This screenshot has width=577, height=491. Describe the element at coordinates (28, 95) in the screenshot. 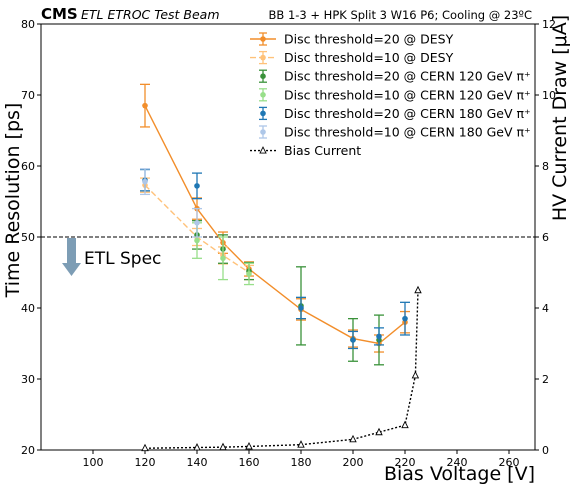

I see `y-tick-label: 70` at that location.